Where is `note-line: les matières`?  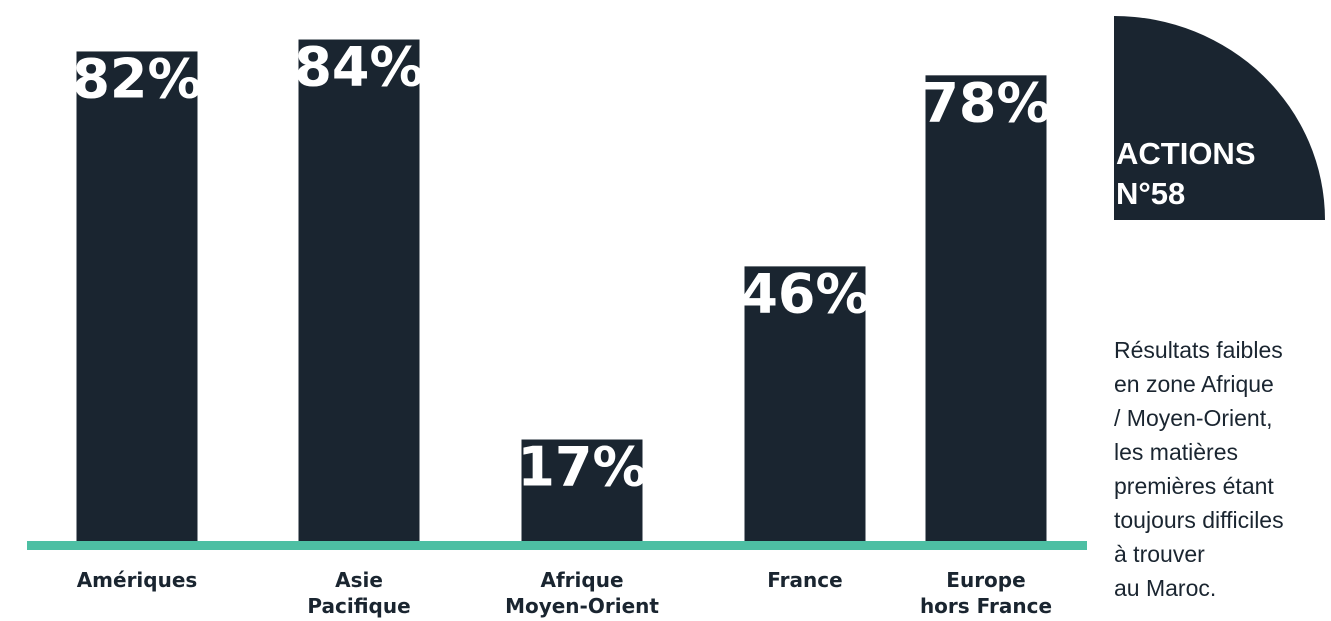 note-line: les matières is located at coordinates (1176, 452).